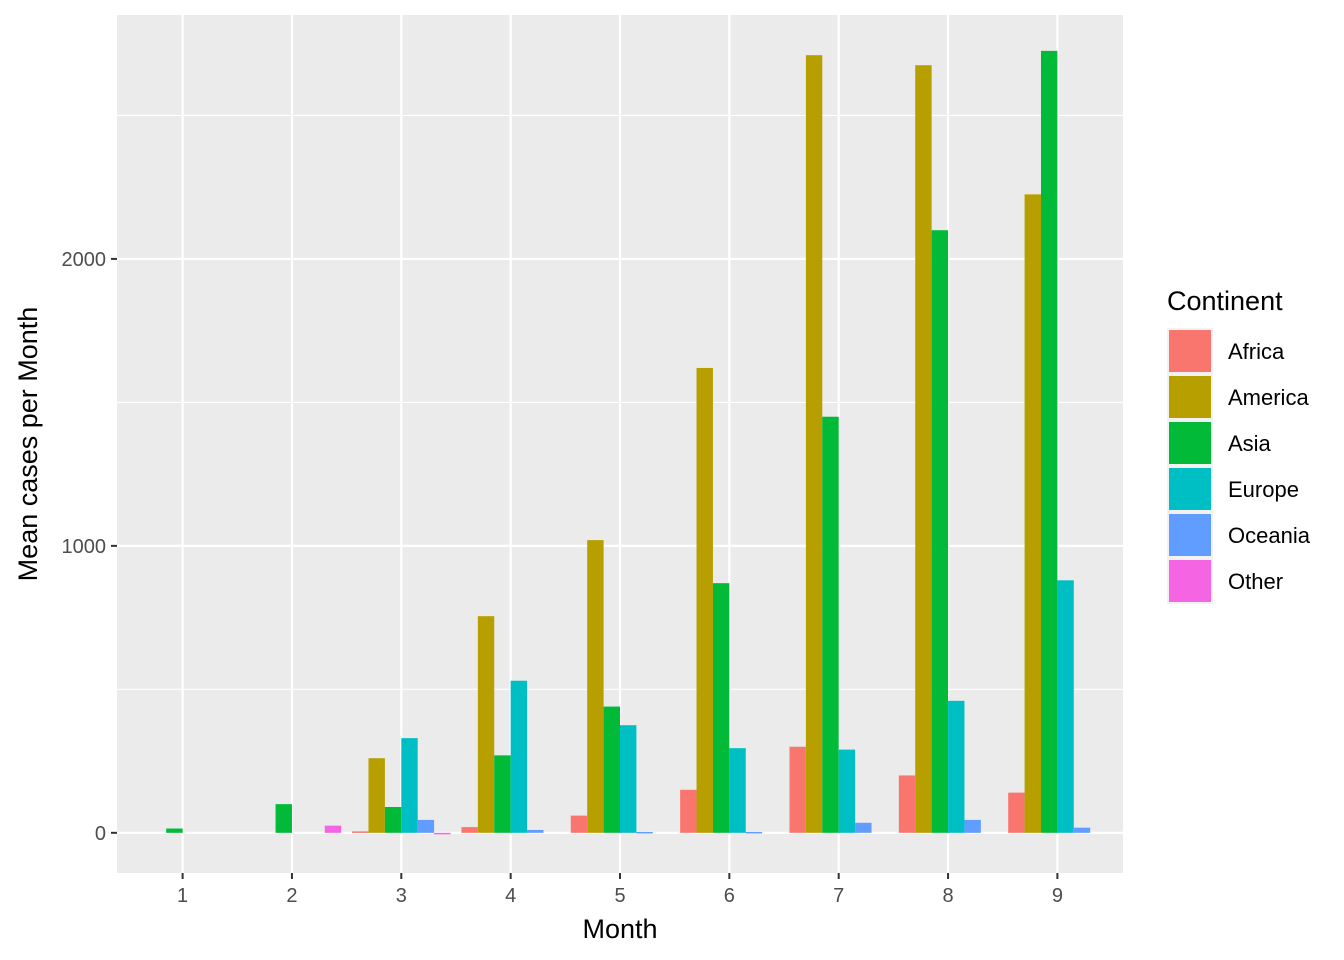 The width and height of the screenshot is (1344, 960). Describe the element at coordinates (1263, 489) in the screenshot. I see `legend-label-europe: Europe` at that location.